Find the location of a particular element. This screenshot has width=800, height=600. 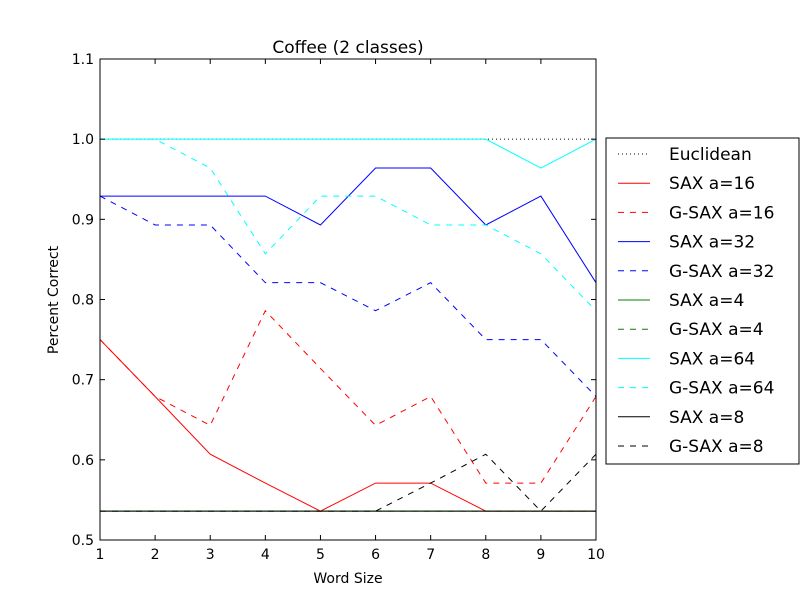

x-tick-label-7: 8 is located at coordinates (485, 555).